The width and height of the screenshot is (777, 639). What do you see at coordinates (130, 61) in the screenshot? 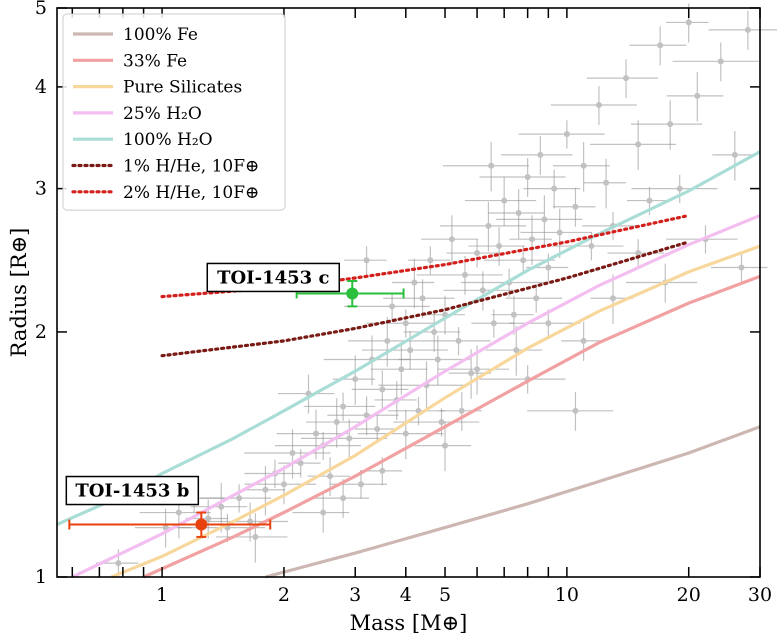
I see `legend-item-33-fe: 33% Fe` at bounding box center [130, 61].